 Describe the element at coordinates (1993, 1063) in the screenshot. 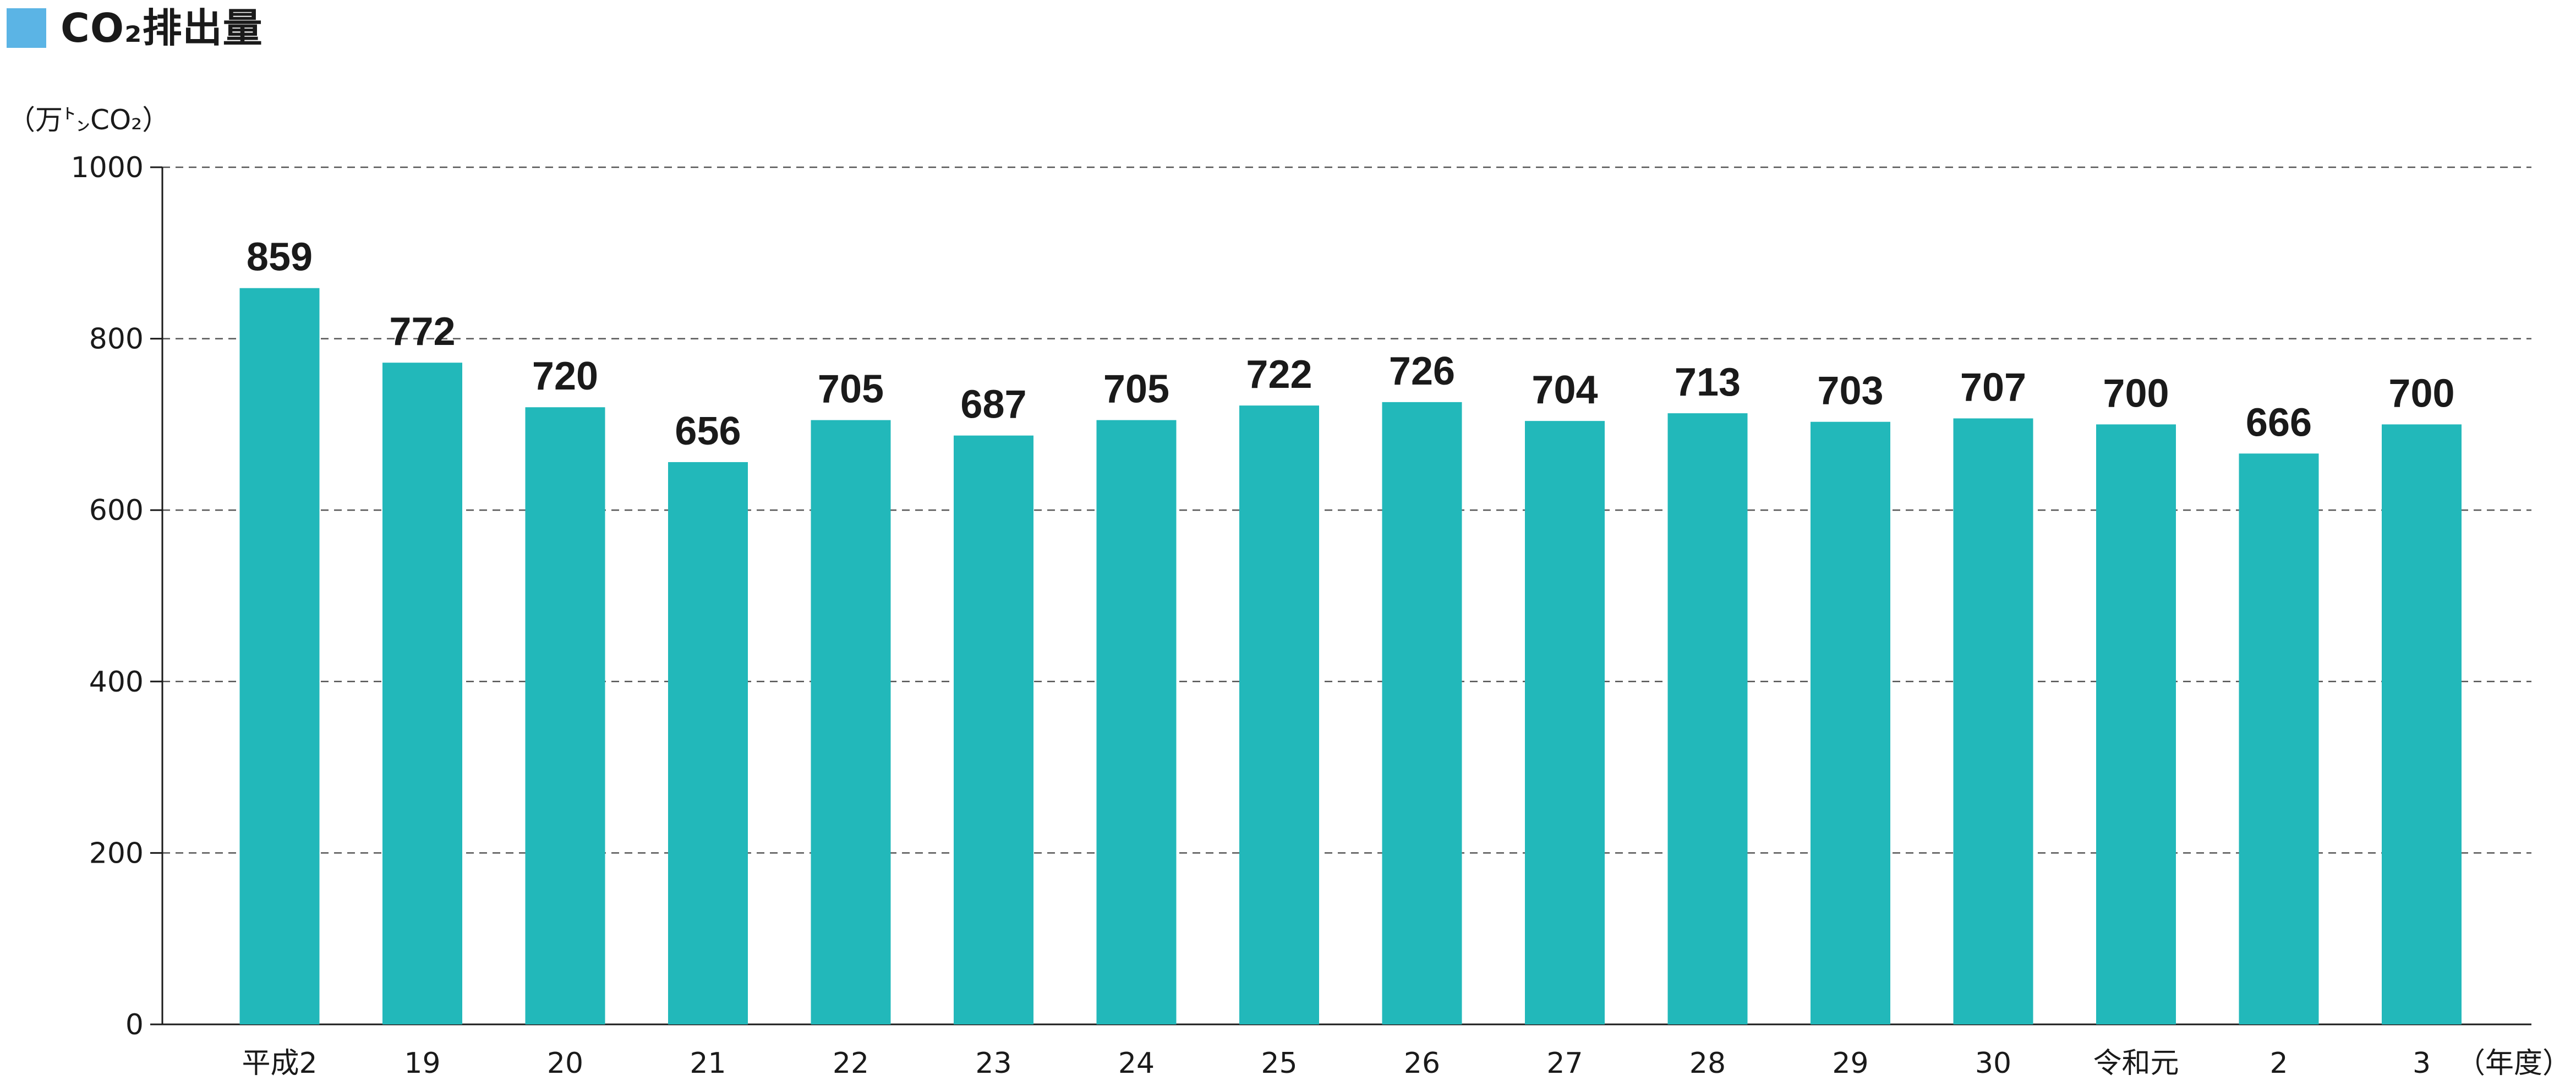

I see `x-tick-label: 30` at that location.